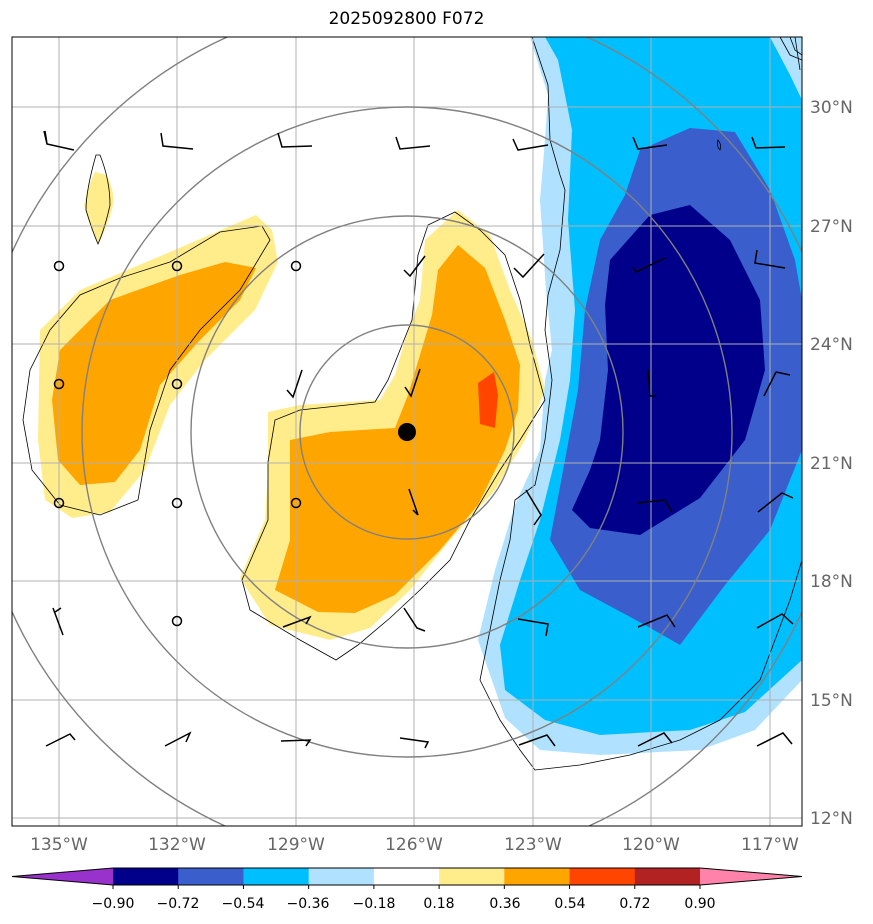 Image resolution: width=873 pixels, height=924 pixels. I want to click on lon-label: 132°W, so click(177, 845).